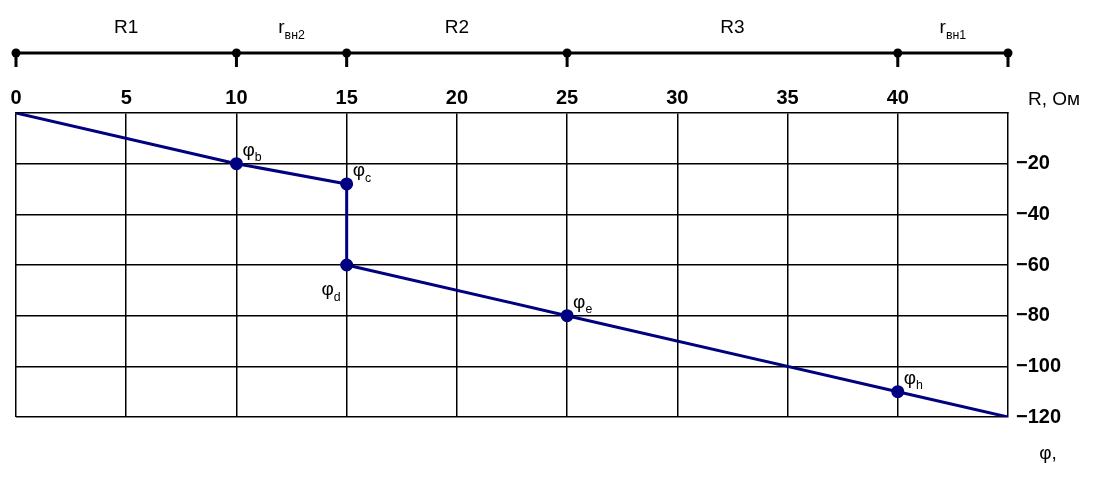 This screenshot has height=502, width=1104. I want to click on x-axis-title: R, Ом, so click(1054, 98).